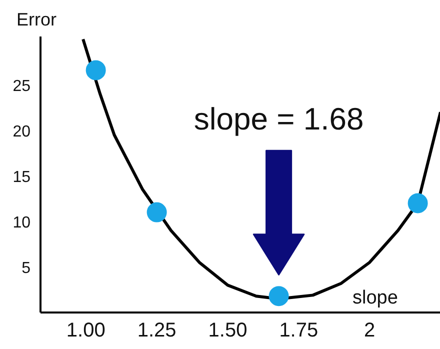  I want to click on x-tick-label: 1.50, so click(228, 331).